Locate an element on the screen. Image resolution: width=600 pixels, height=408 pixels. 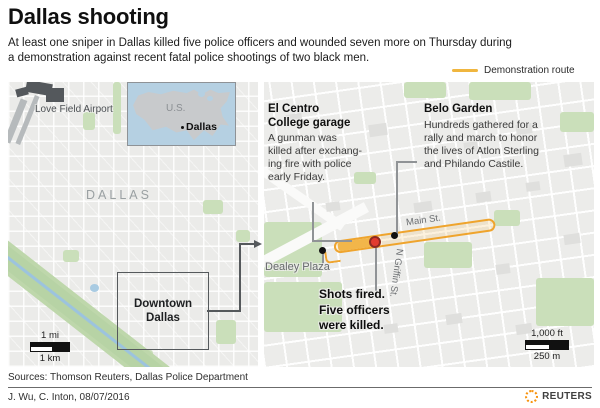
downtown-frame-label: Downtown Dallas is located at coordinates (163, 311).